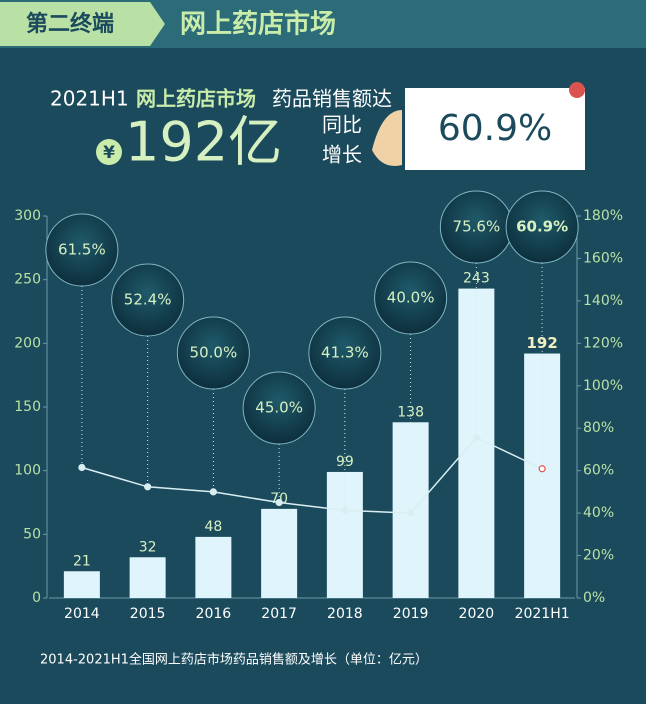  Describe the element at coordinates (213, 527) in the screenshot. I see `bar-label: 48` at that location.